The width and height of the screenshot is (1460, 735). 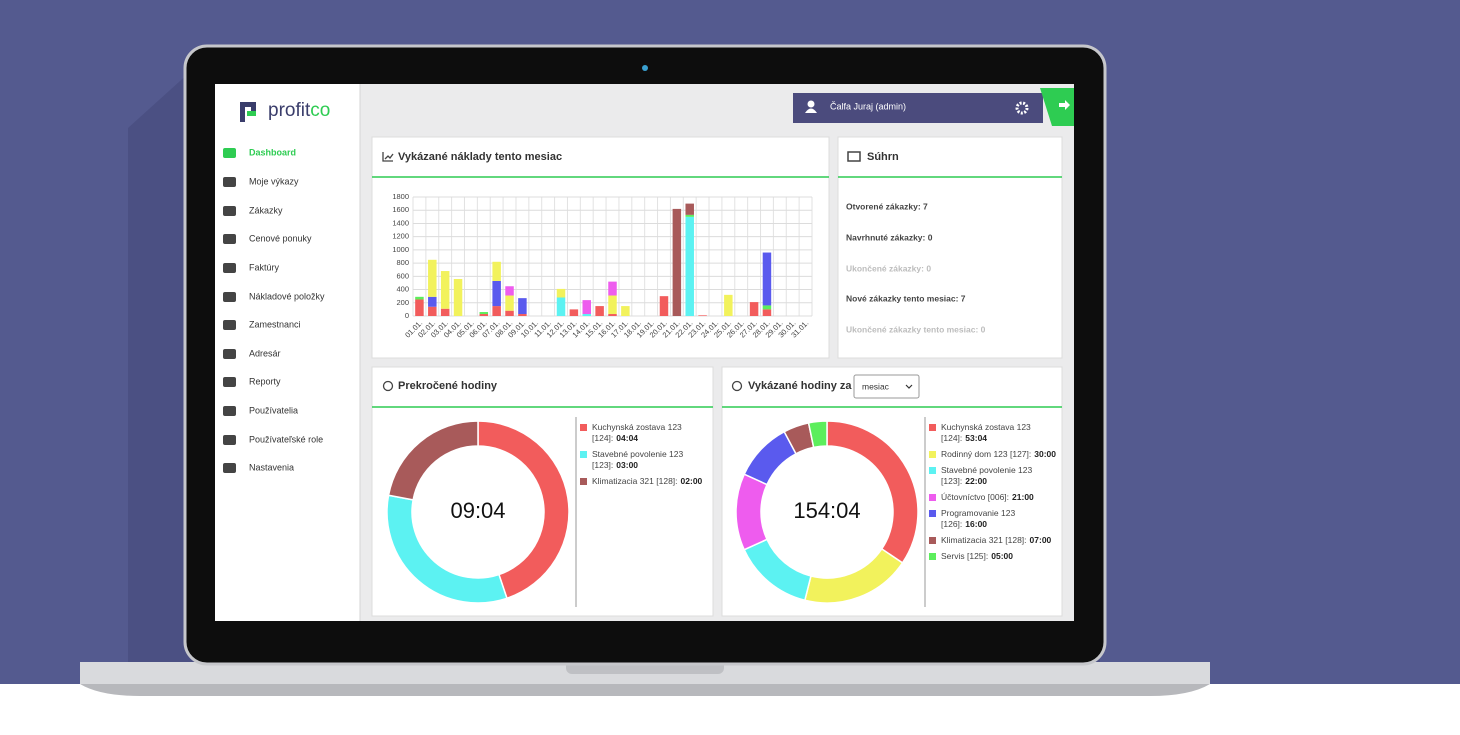 I want to click on menu-item: Cenové ponuky, so click(x=280, y=238).